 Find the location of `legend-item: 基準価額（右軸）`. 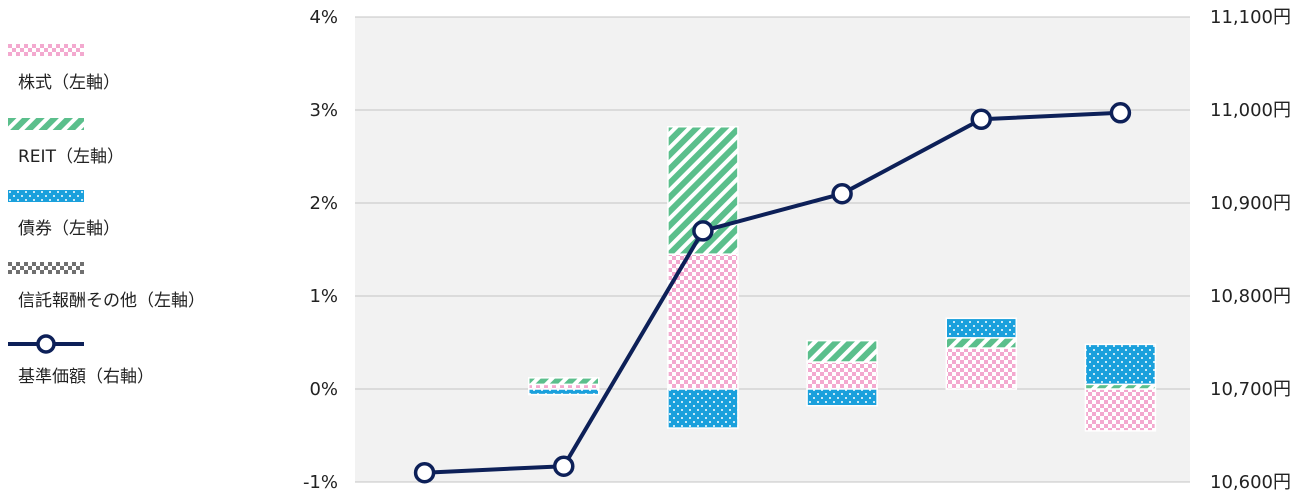

legend-item: 基準価額（右軸） is located at coordinates (81, 360).